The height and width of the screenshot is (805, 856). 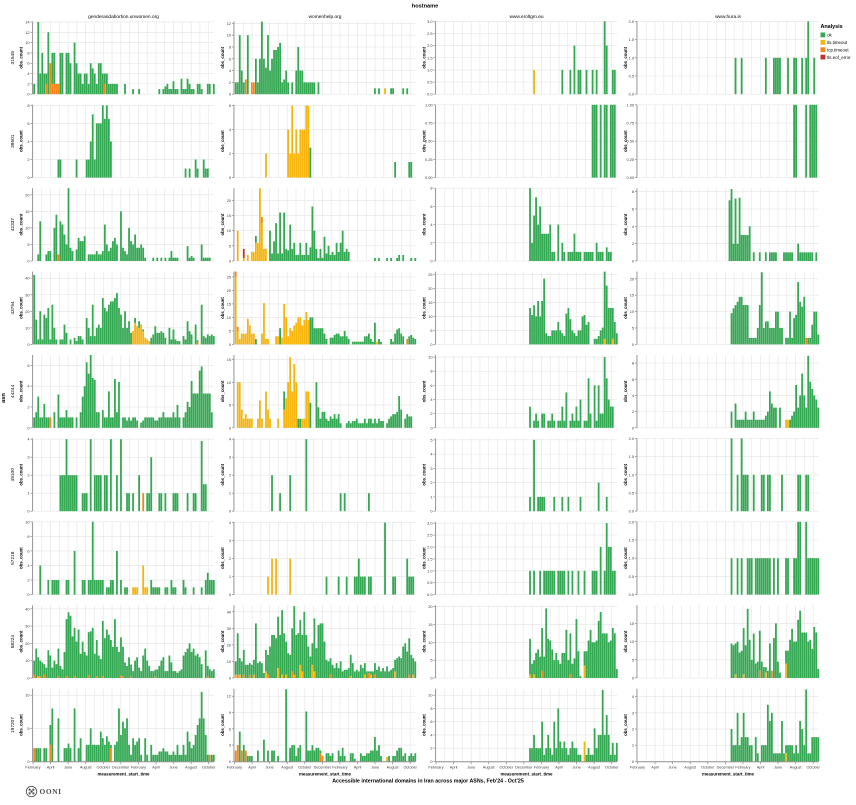 What do you see at coordinates (229, 628) in the screenshot?
I see `svg-text: 30` at bounding box center [229, 628].